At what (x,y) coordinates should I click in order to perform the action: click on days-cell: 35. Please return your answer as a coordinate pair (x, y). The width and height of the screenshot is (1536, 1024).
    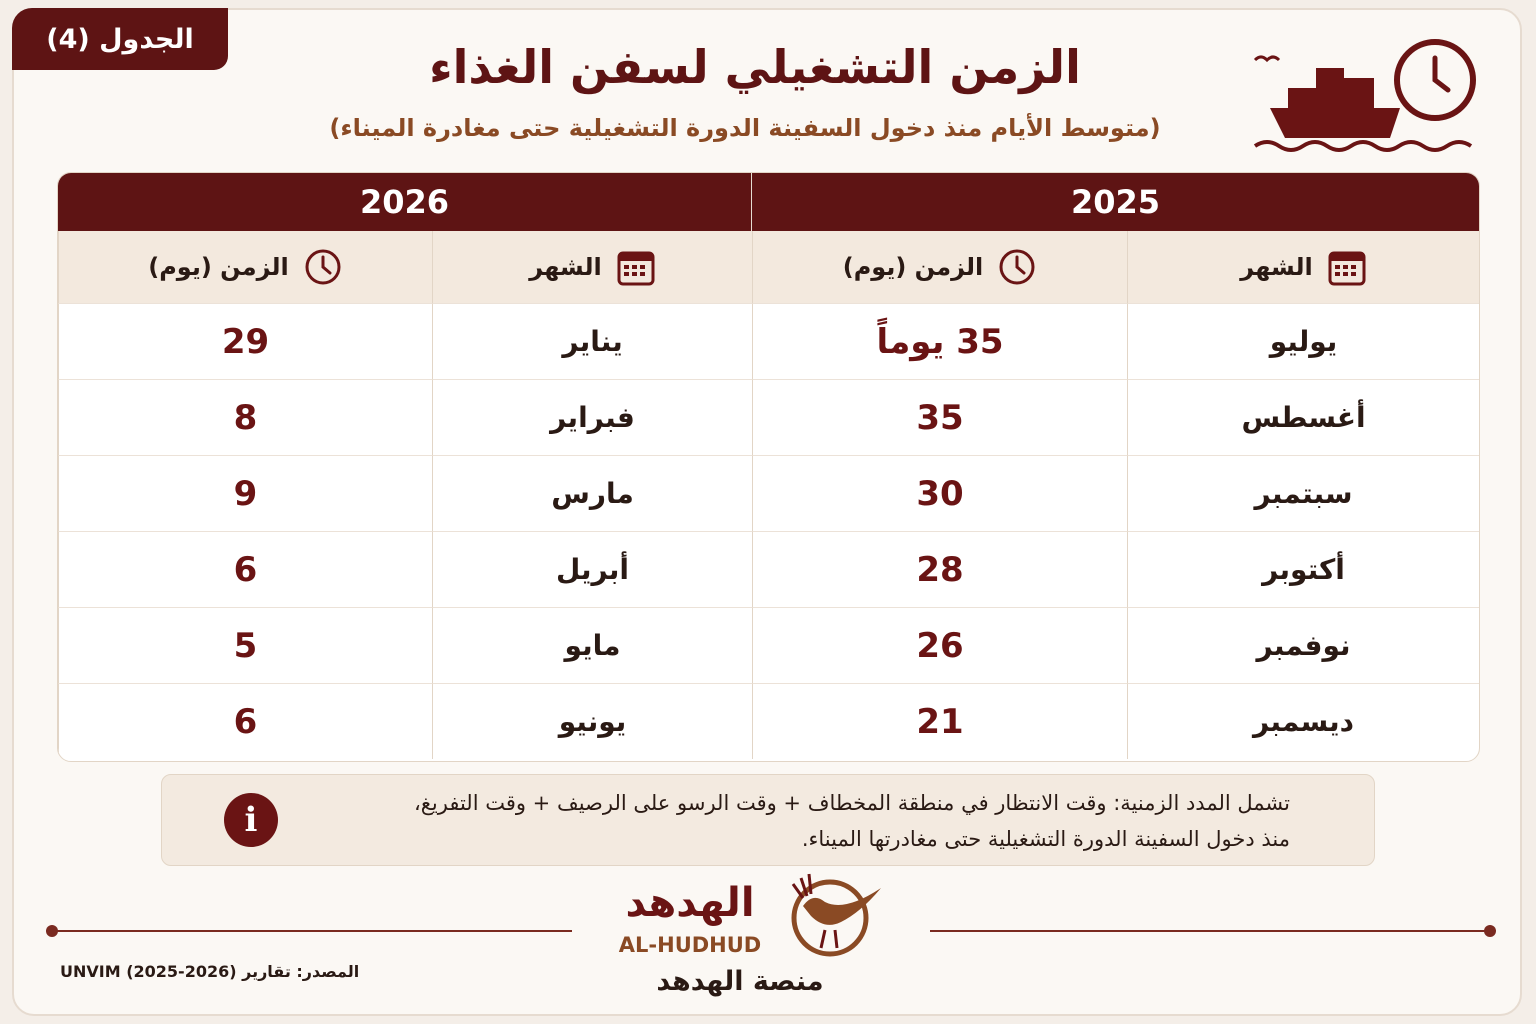
    Looking at the image, I should click on (939, 417).